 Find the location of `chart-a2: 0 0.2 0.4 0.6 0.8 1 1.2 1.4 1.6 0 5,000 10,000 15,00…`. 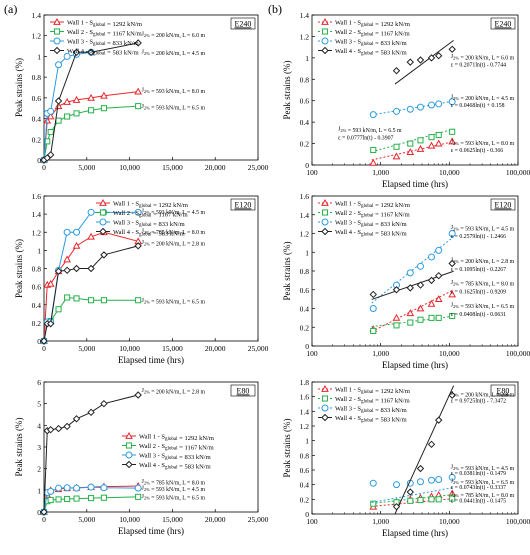

chart-a2: 0 0.2 0.4 0.6 0.8 1 1.2 1.4 1.6 0 5,000 10,000 15,00… is located at coordinates (141, 278).